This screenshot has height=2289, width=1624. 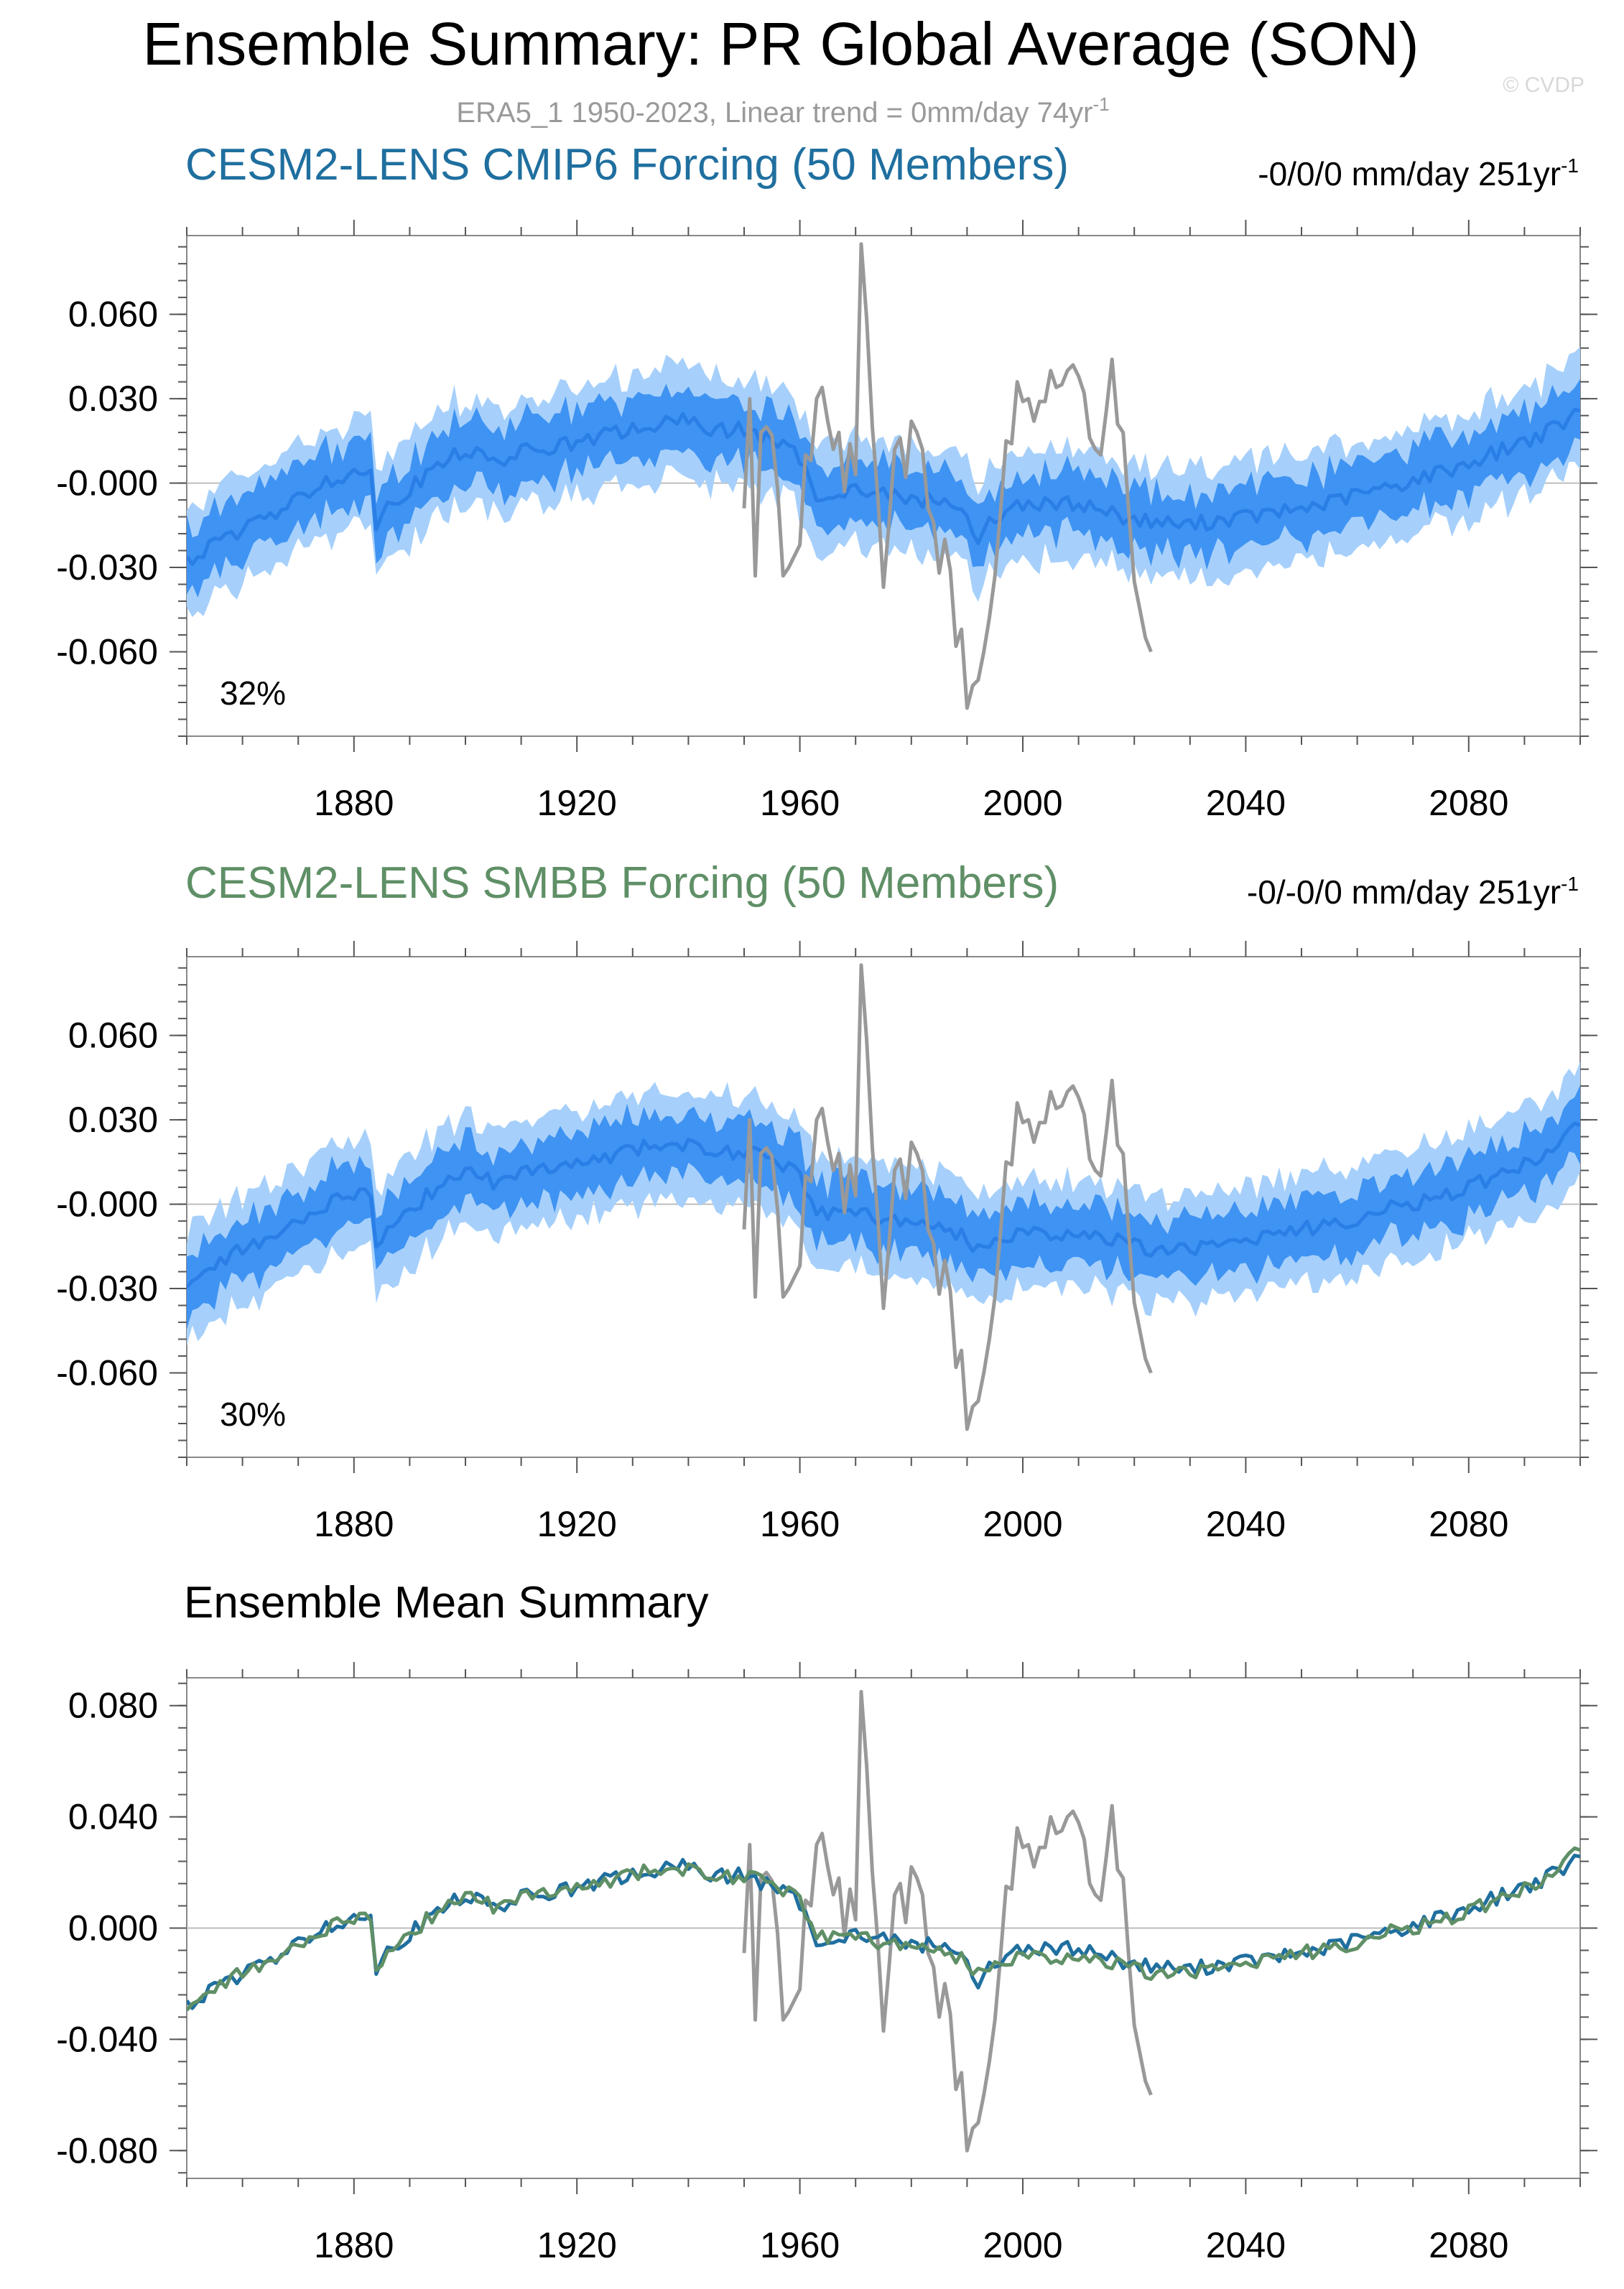 I want to click on y-tick-label: -0.080, so click(x=107, y=2150).